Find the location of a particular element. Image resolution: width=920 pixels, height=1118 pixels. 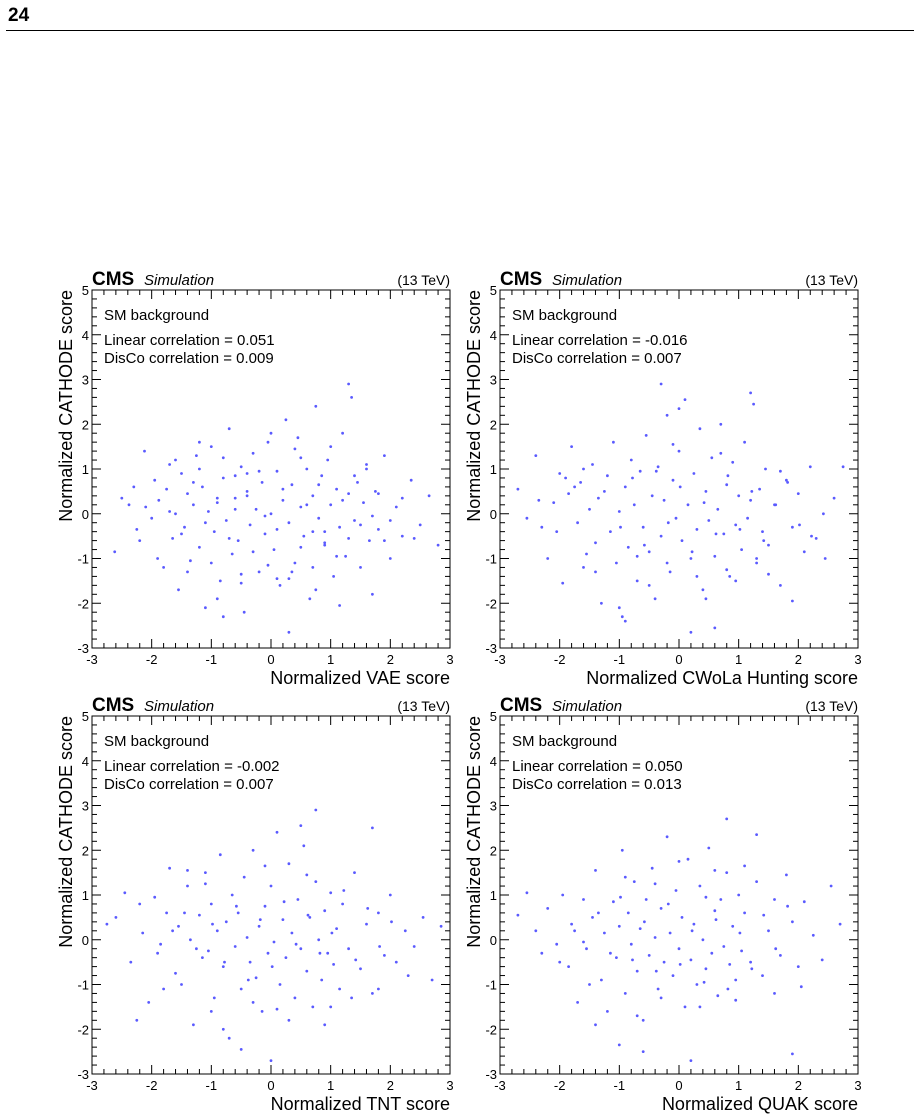

y-tick-label: -1 is located at coordinates (491, 559).